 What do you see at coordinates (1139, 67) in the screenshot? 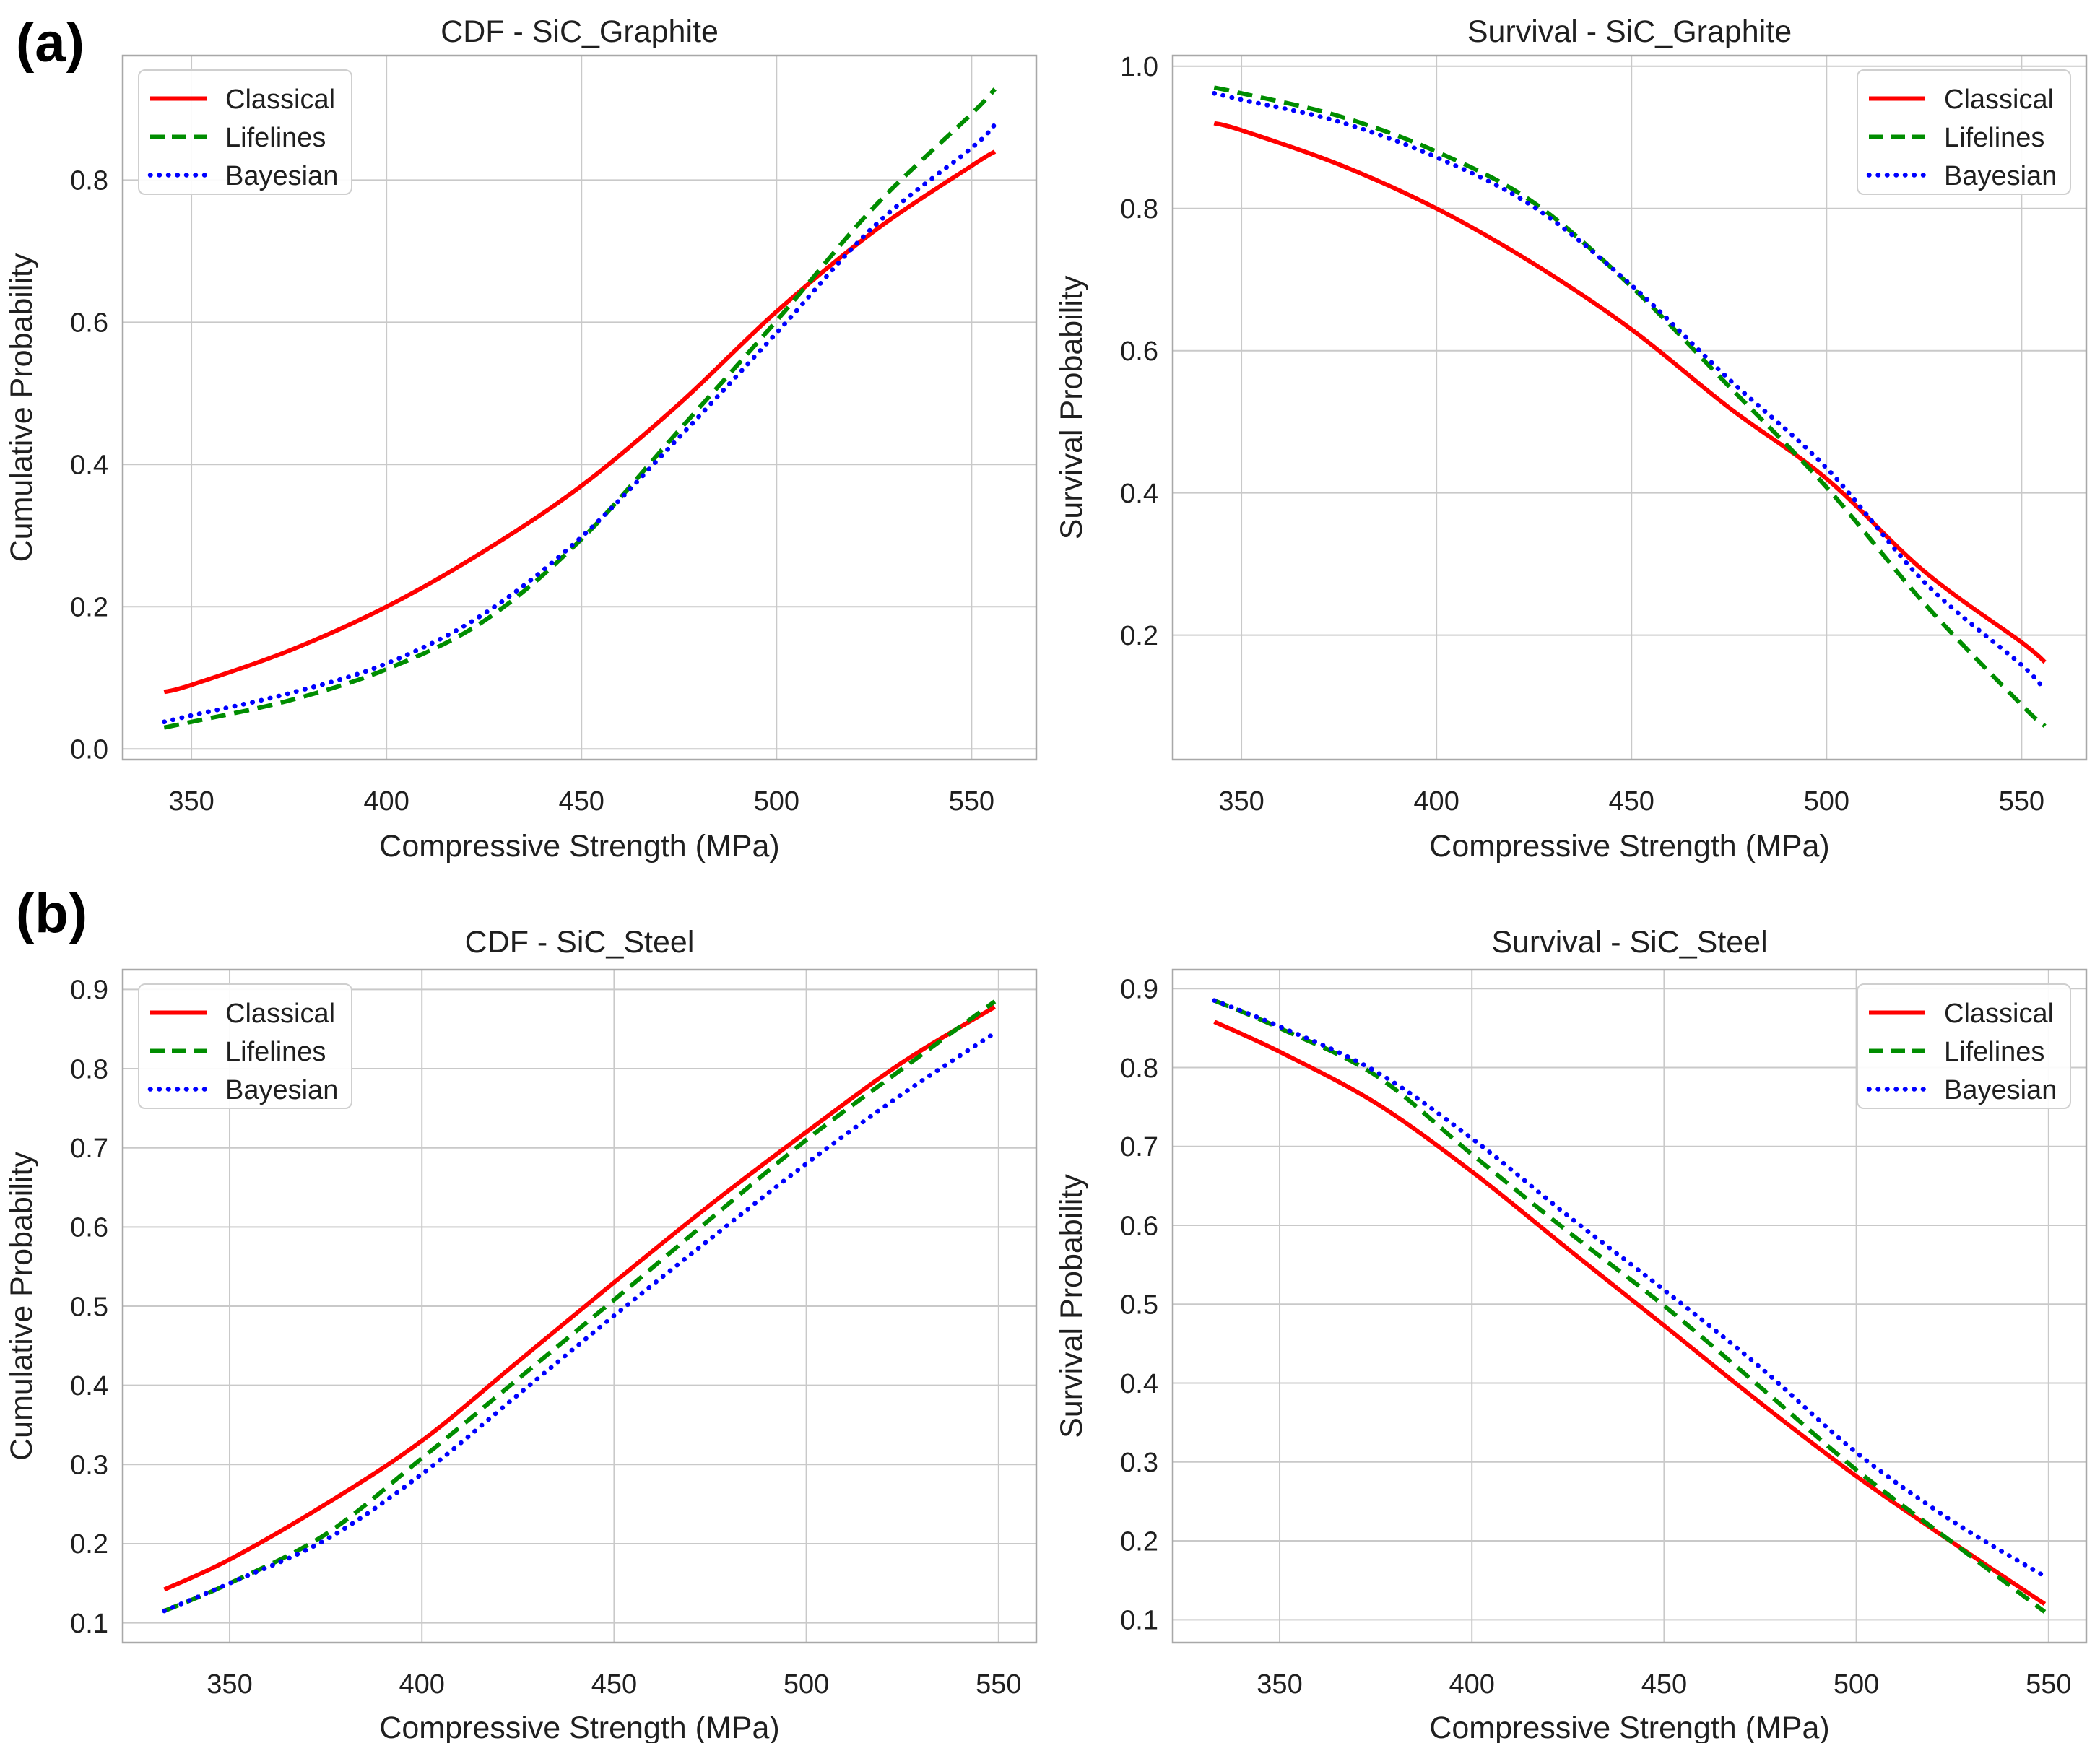
I see `y-tick-label: 1.0` at bounding box center [1139, 67].